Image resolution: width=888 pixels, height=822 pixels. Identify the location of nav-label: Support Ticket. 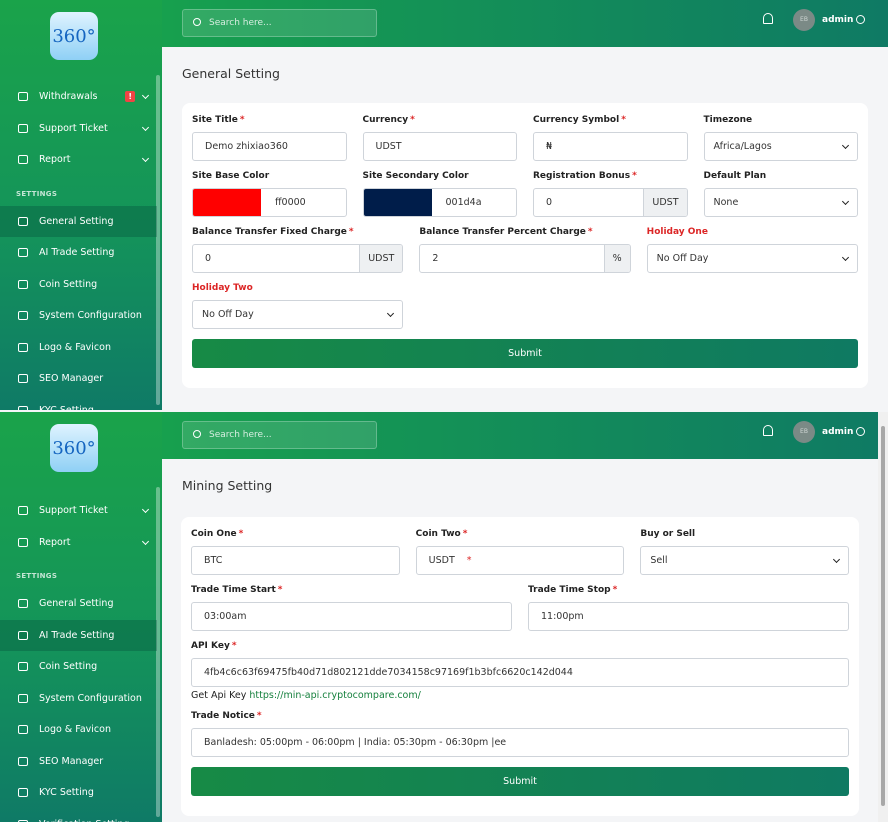
(73, 511).